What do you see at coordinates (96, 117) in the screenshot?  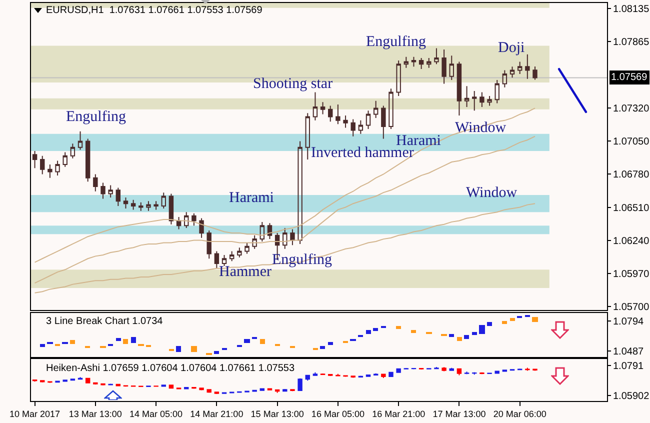 I see `annotation: Engulfing` at bounding box center [96, 117].